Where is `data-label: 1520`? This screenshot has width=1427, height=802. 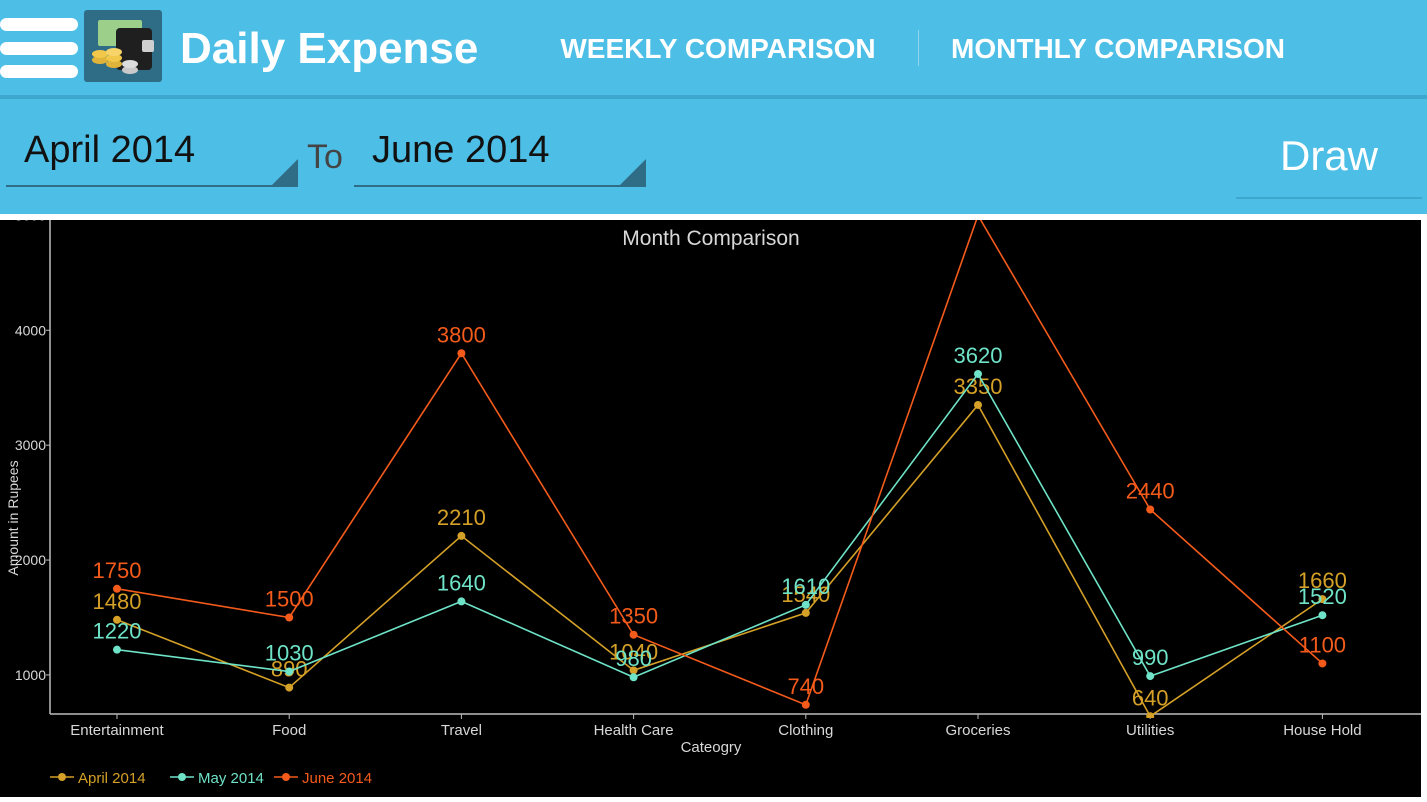 data-label: 1520 is located at coordinates (1322, 596).